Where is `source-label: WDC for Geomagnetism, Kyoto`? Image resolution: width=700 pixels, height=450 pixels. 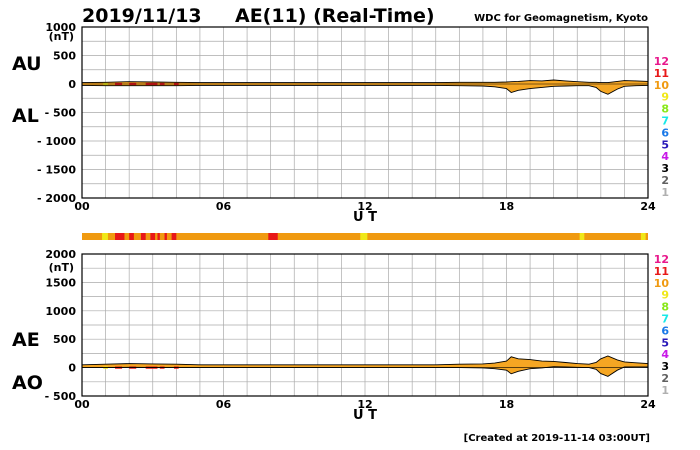
source-label: WDC for Geomagnetism, Kyoto is located at coordinates (561, 18).